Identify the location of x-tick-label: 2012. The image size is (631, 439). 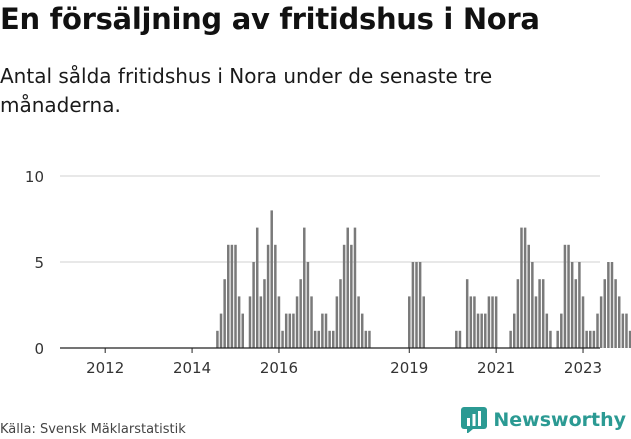
(105, 368).